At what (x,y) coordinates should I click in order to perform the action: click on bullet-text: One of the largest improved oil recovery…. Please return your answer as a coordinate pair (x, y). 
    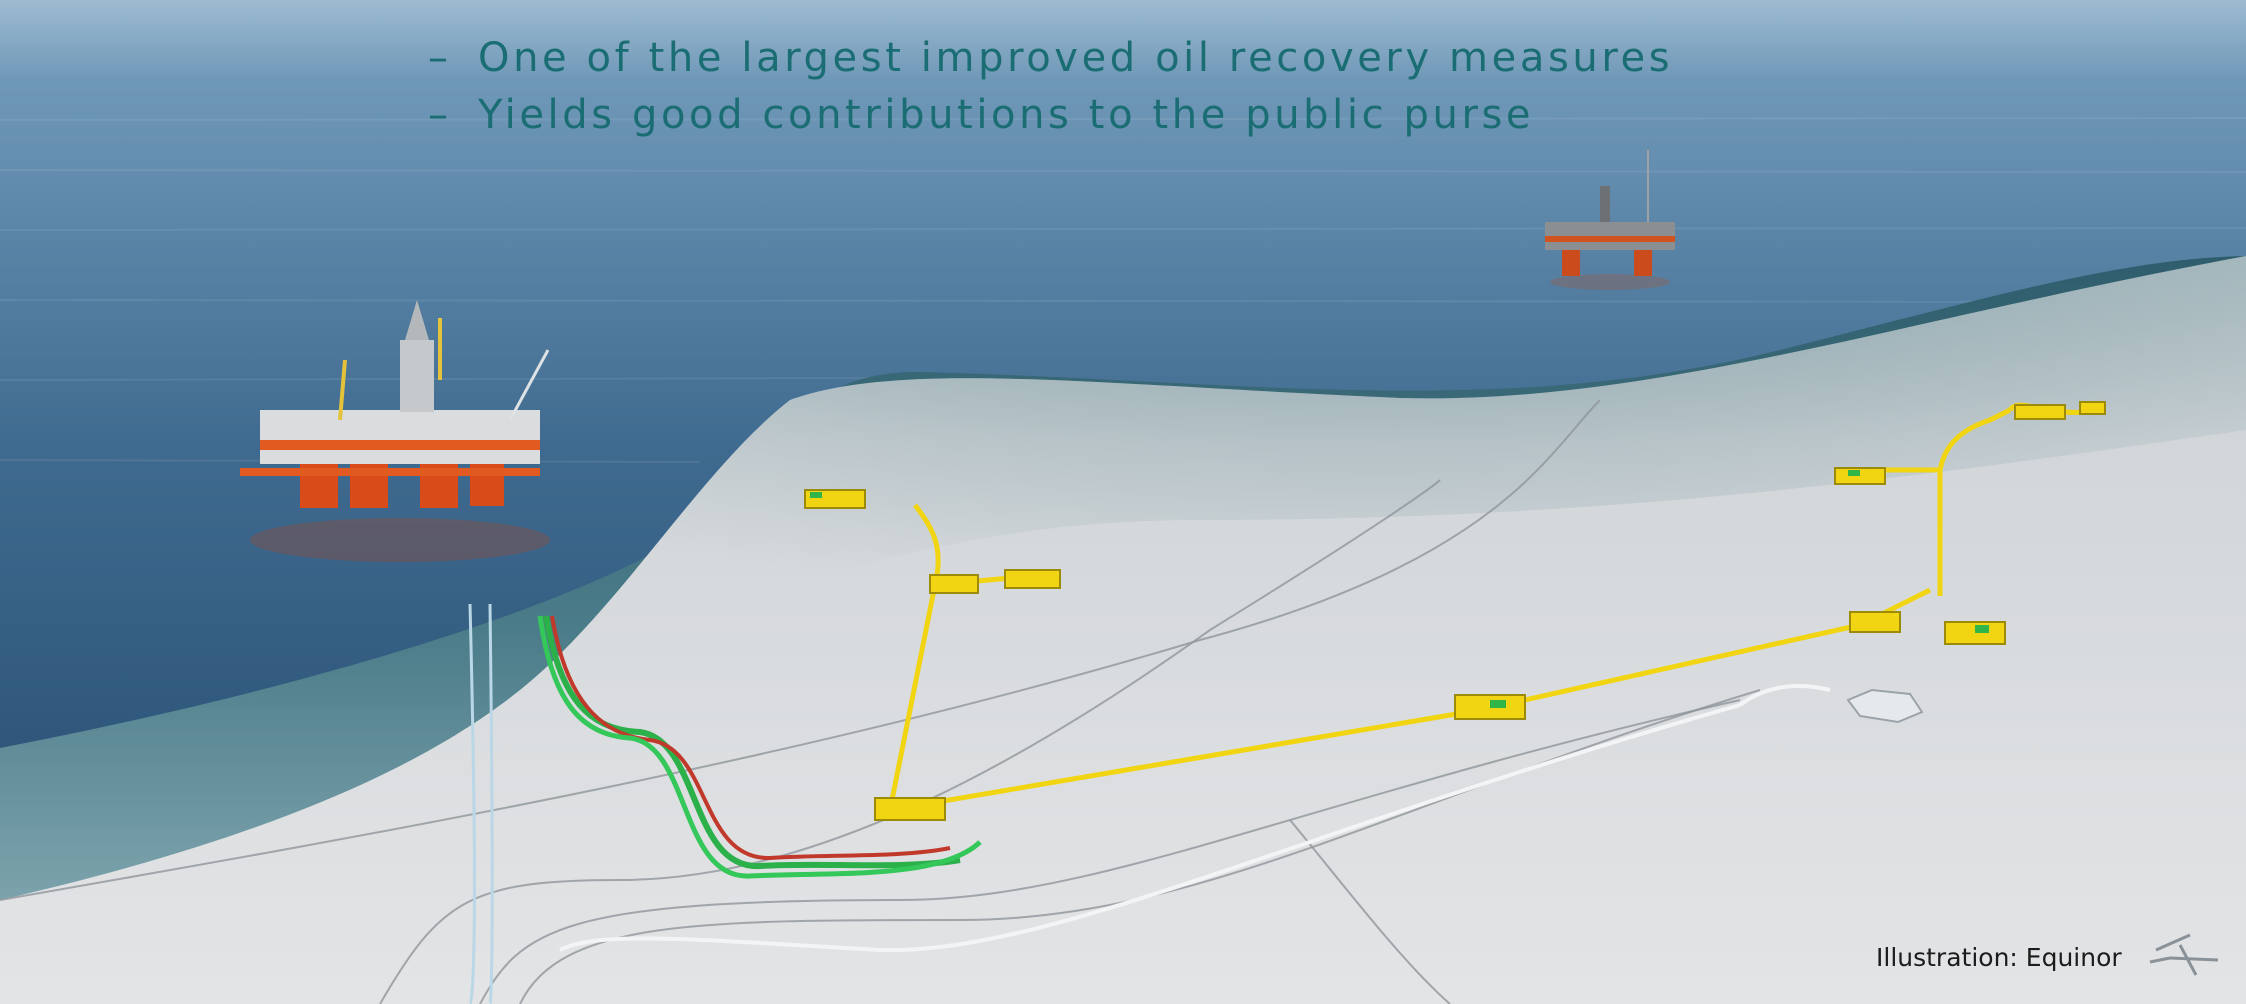
    Looking at the image, I should click on (1076, 58).